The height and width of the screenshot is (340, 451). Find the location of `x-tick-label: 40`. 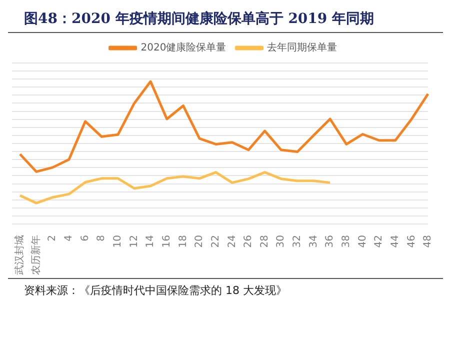

x-tick-label: 40 is located at coordinates (362, 241).